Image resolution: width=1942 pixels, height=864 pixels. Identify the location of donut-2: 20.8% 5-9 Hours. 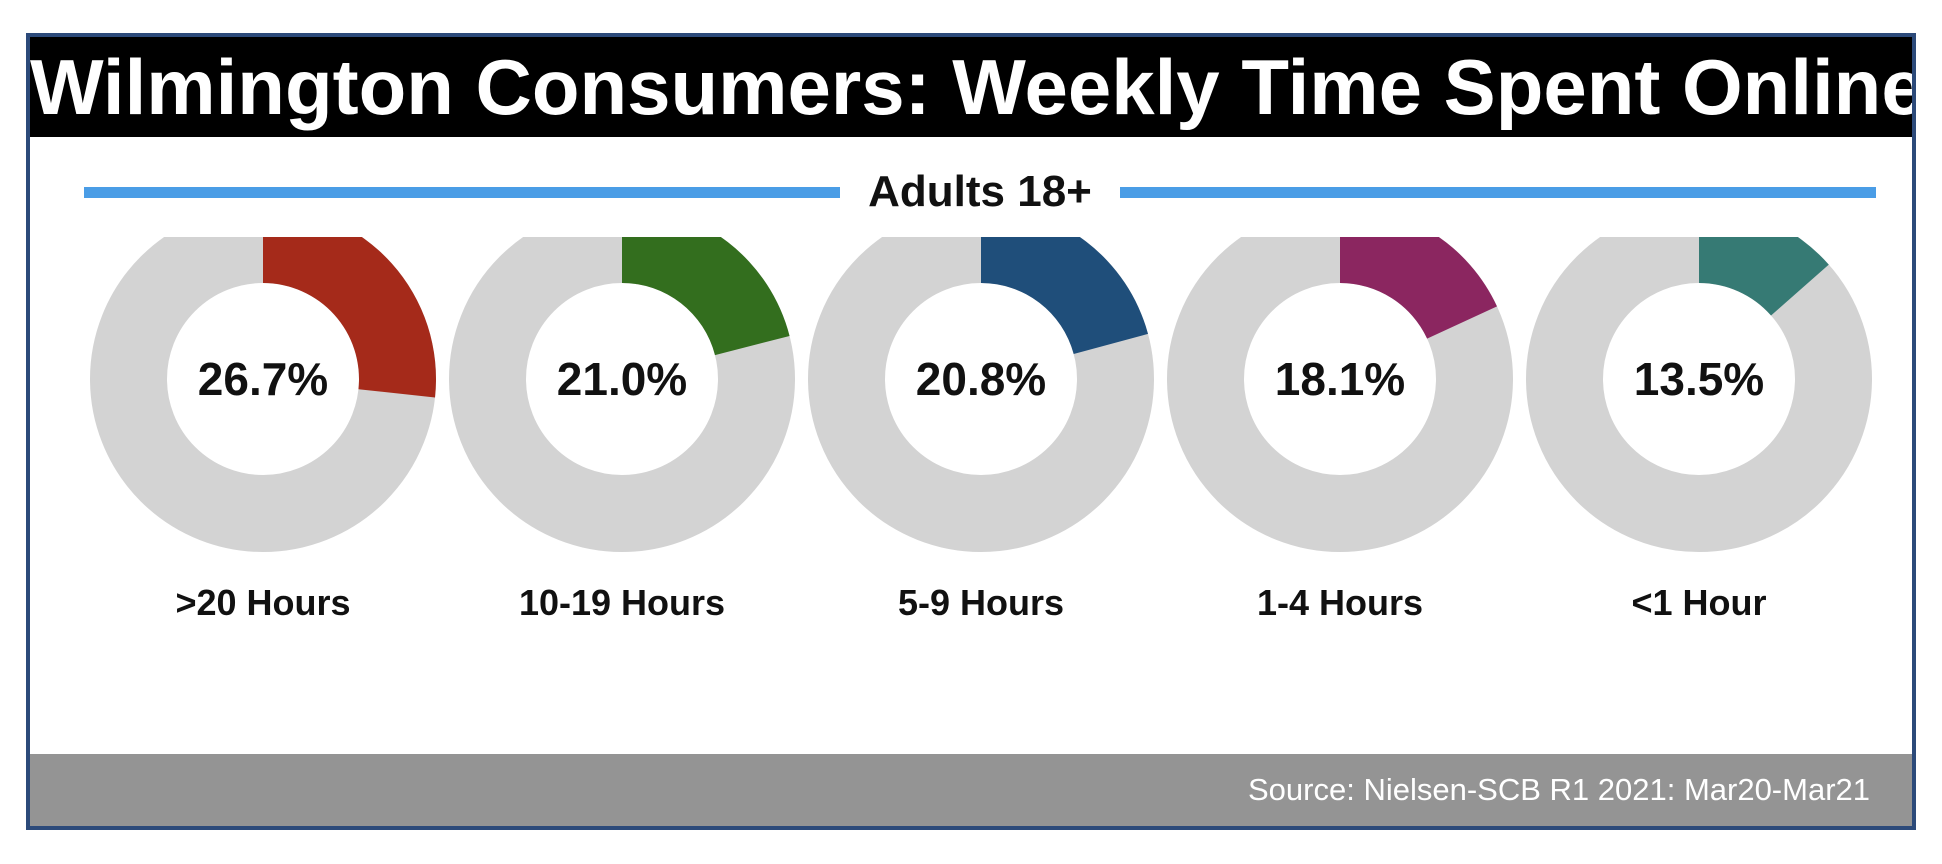
(981, 430).